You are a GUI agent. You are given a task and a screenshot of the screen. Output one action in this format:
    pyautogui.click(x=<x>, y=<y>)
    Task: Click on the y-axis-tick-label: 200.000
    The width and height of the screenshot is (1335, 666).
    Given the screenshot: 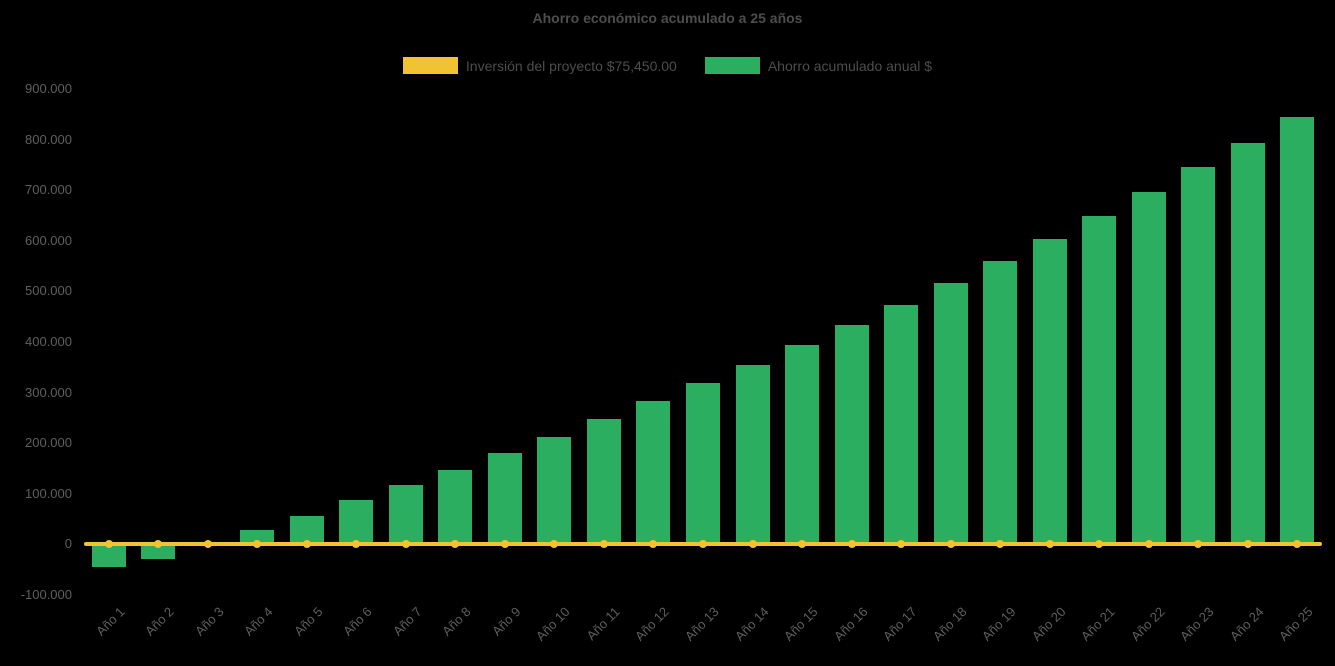 What is the action you would take?
    pyautogui.click(x=48, y=443)
    